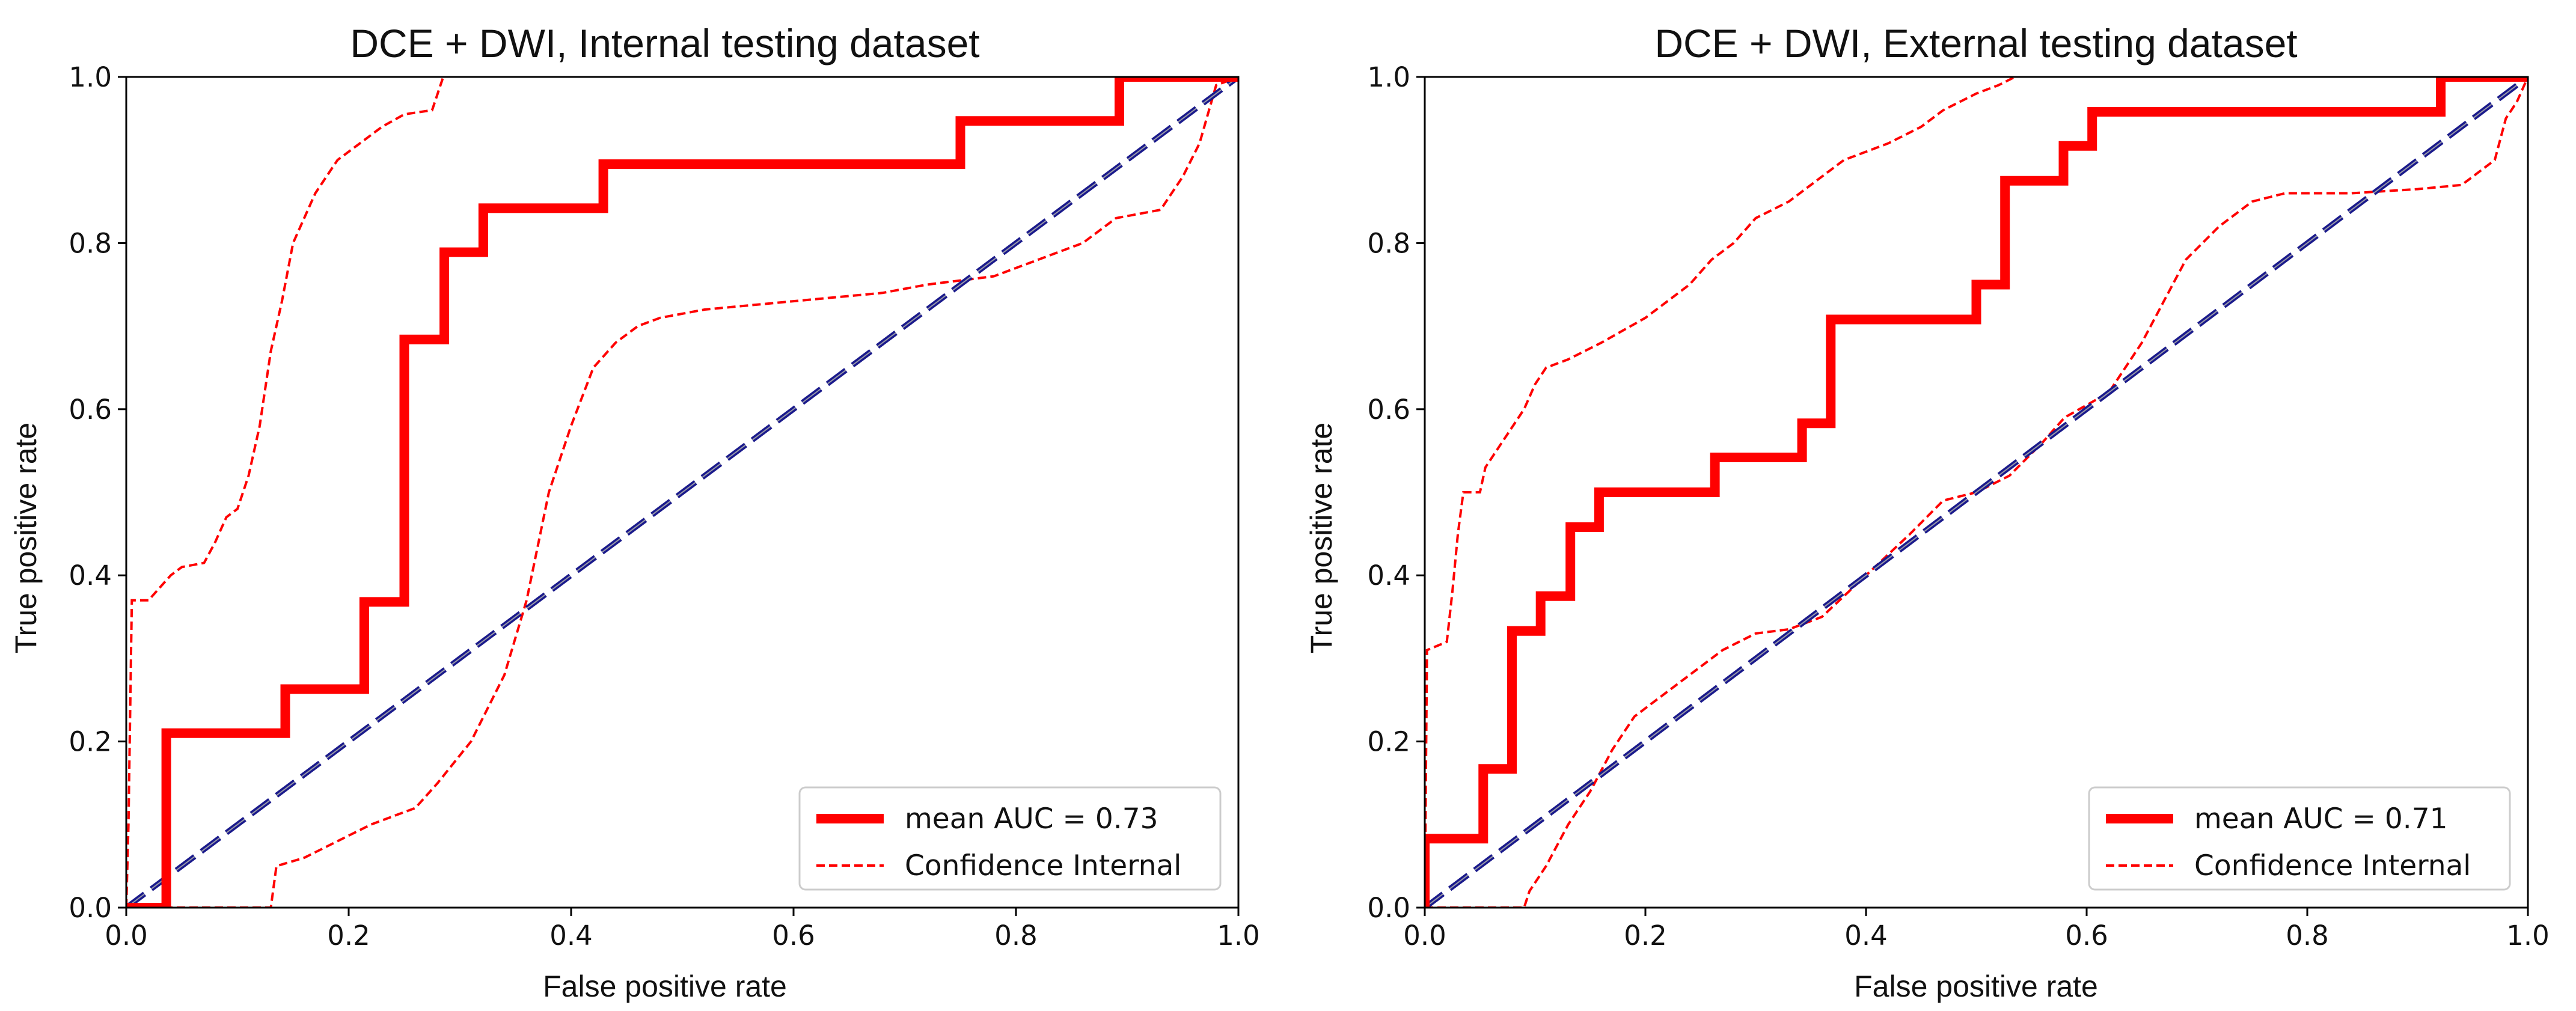  I want to click on legend: mean AUC = 0.73 Confidence Internal, so click(1010, 838).